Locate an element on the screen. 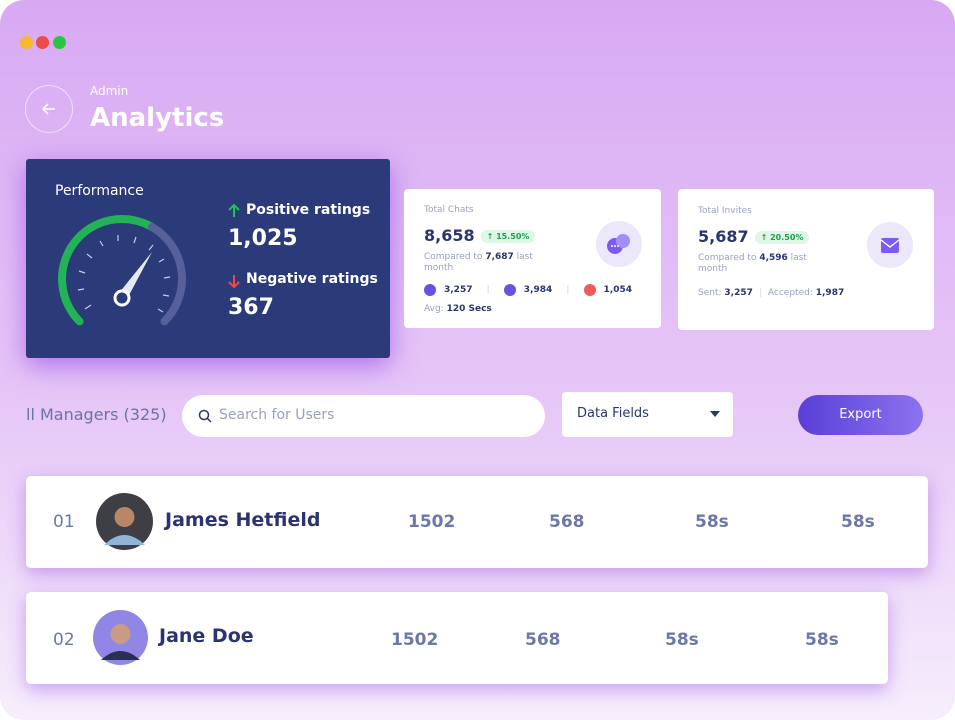  search-box: Search for Users is located at coordinates (363, 416).